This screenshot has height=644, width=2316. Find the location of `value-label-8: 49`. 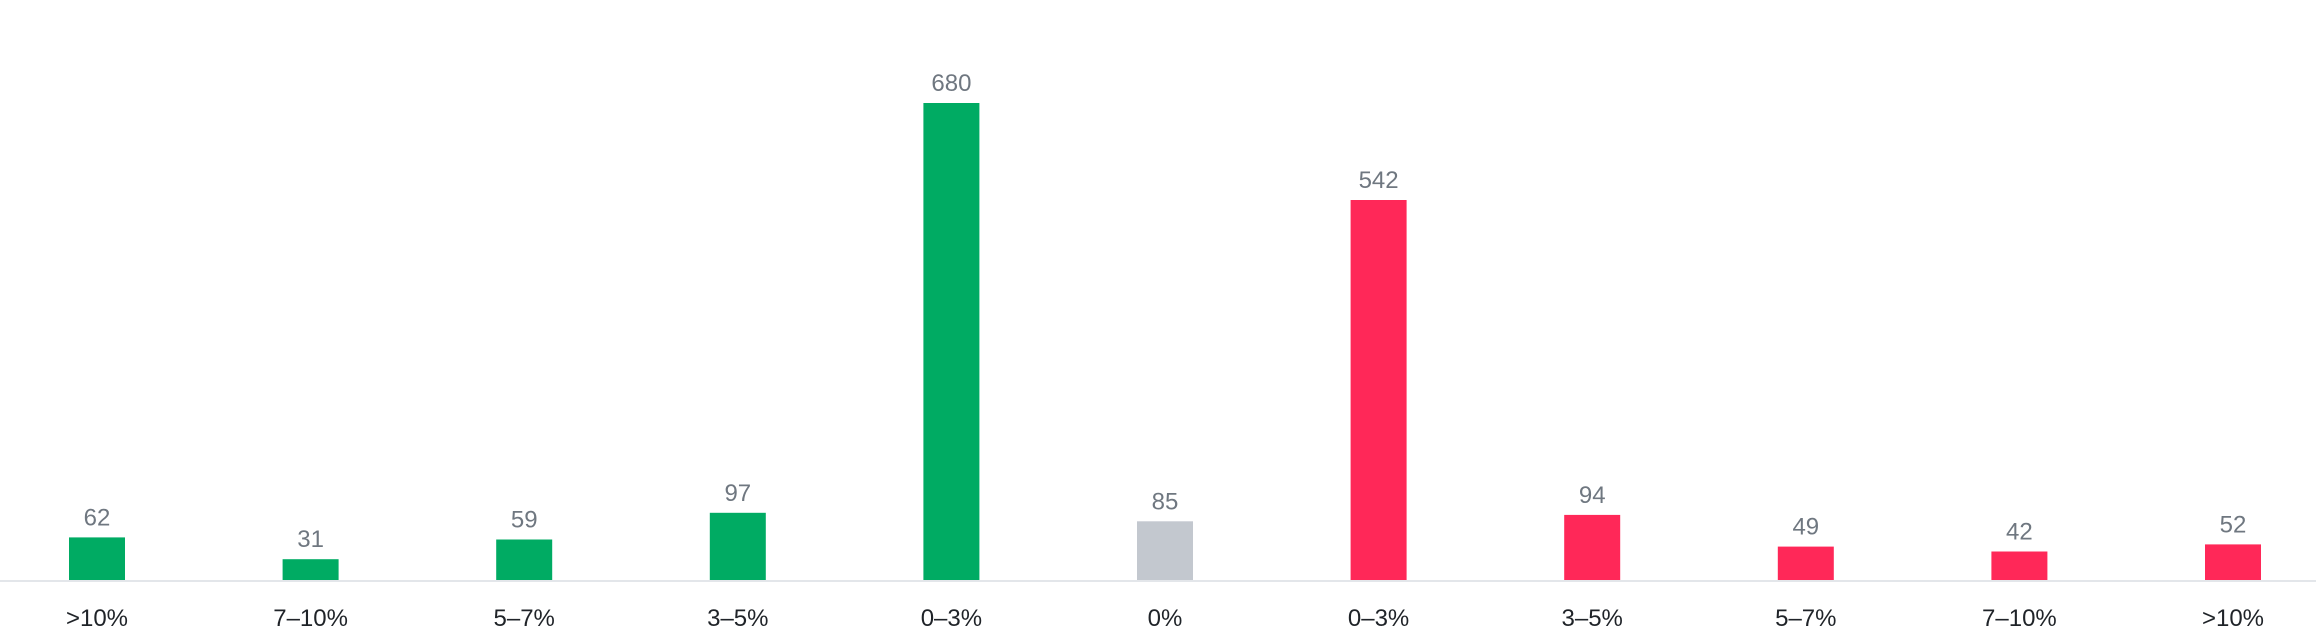

value-label-8: 49 is located at coordinates (1805, 527).